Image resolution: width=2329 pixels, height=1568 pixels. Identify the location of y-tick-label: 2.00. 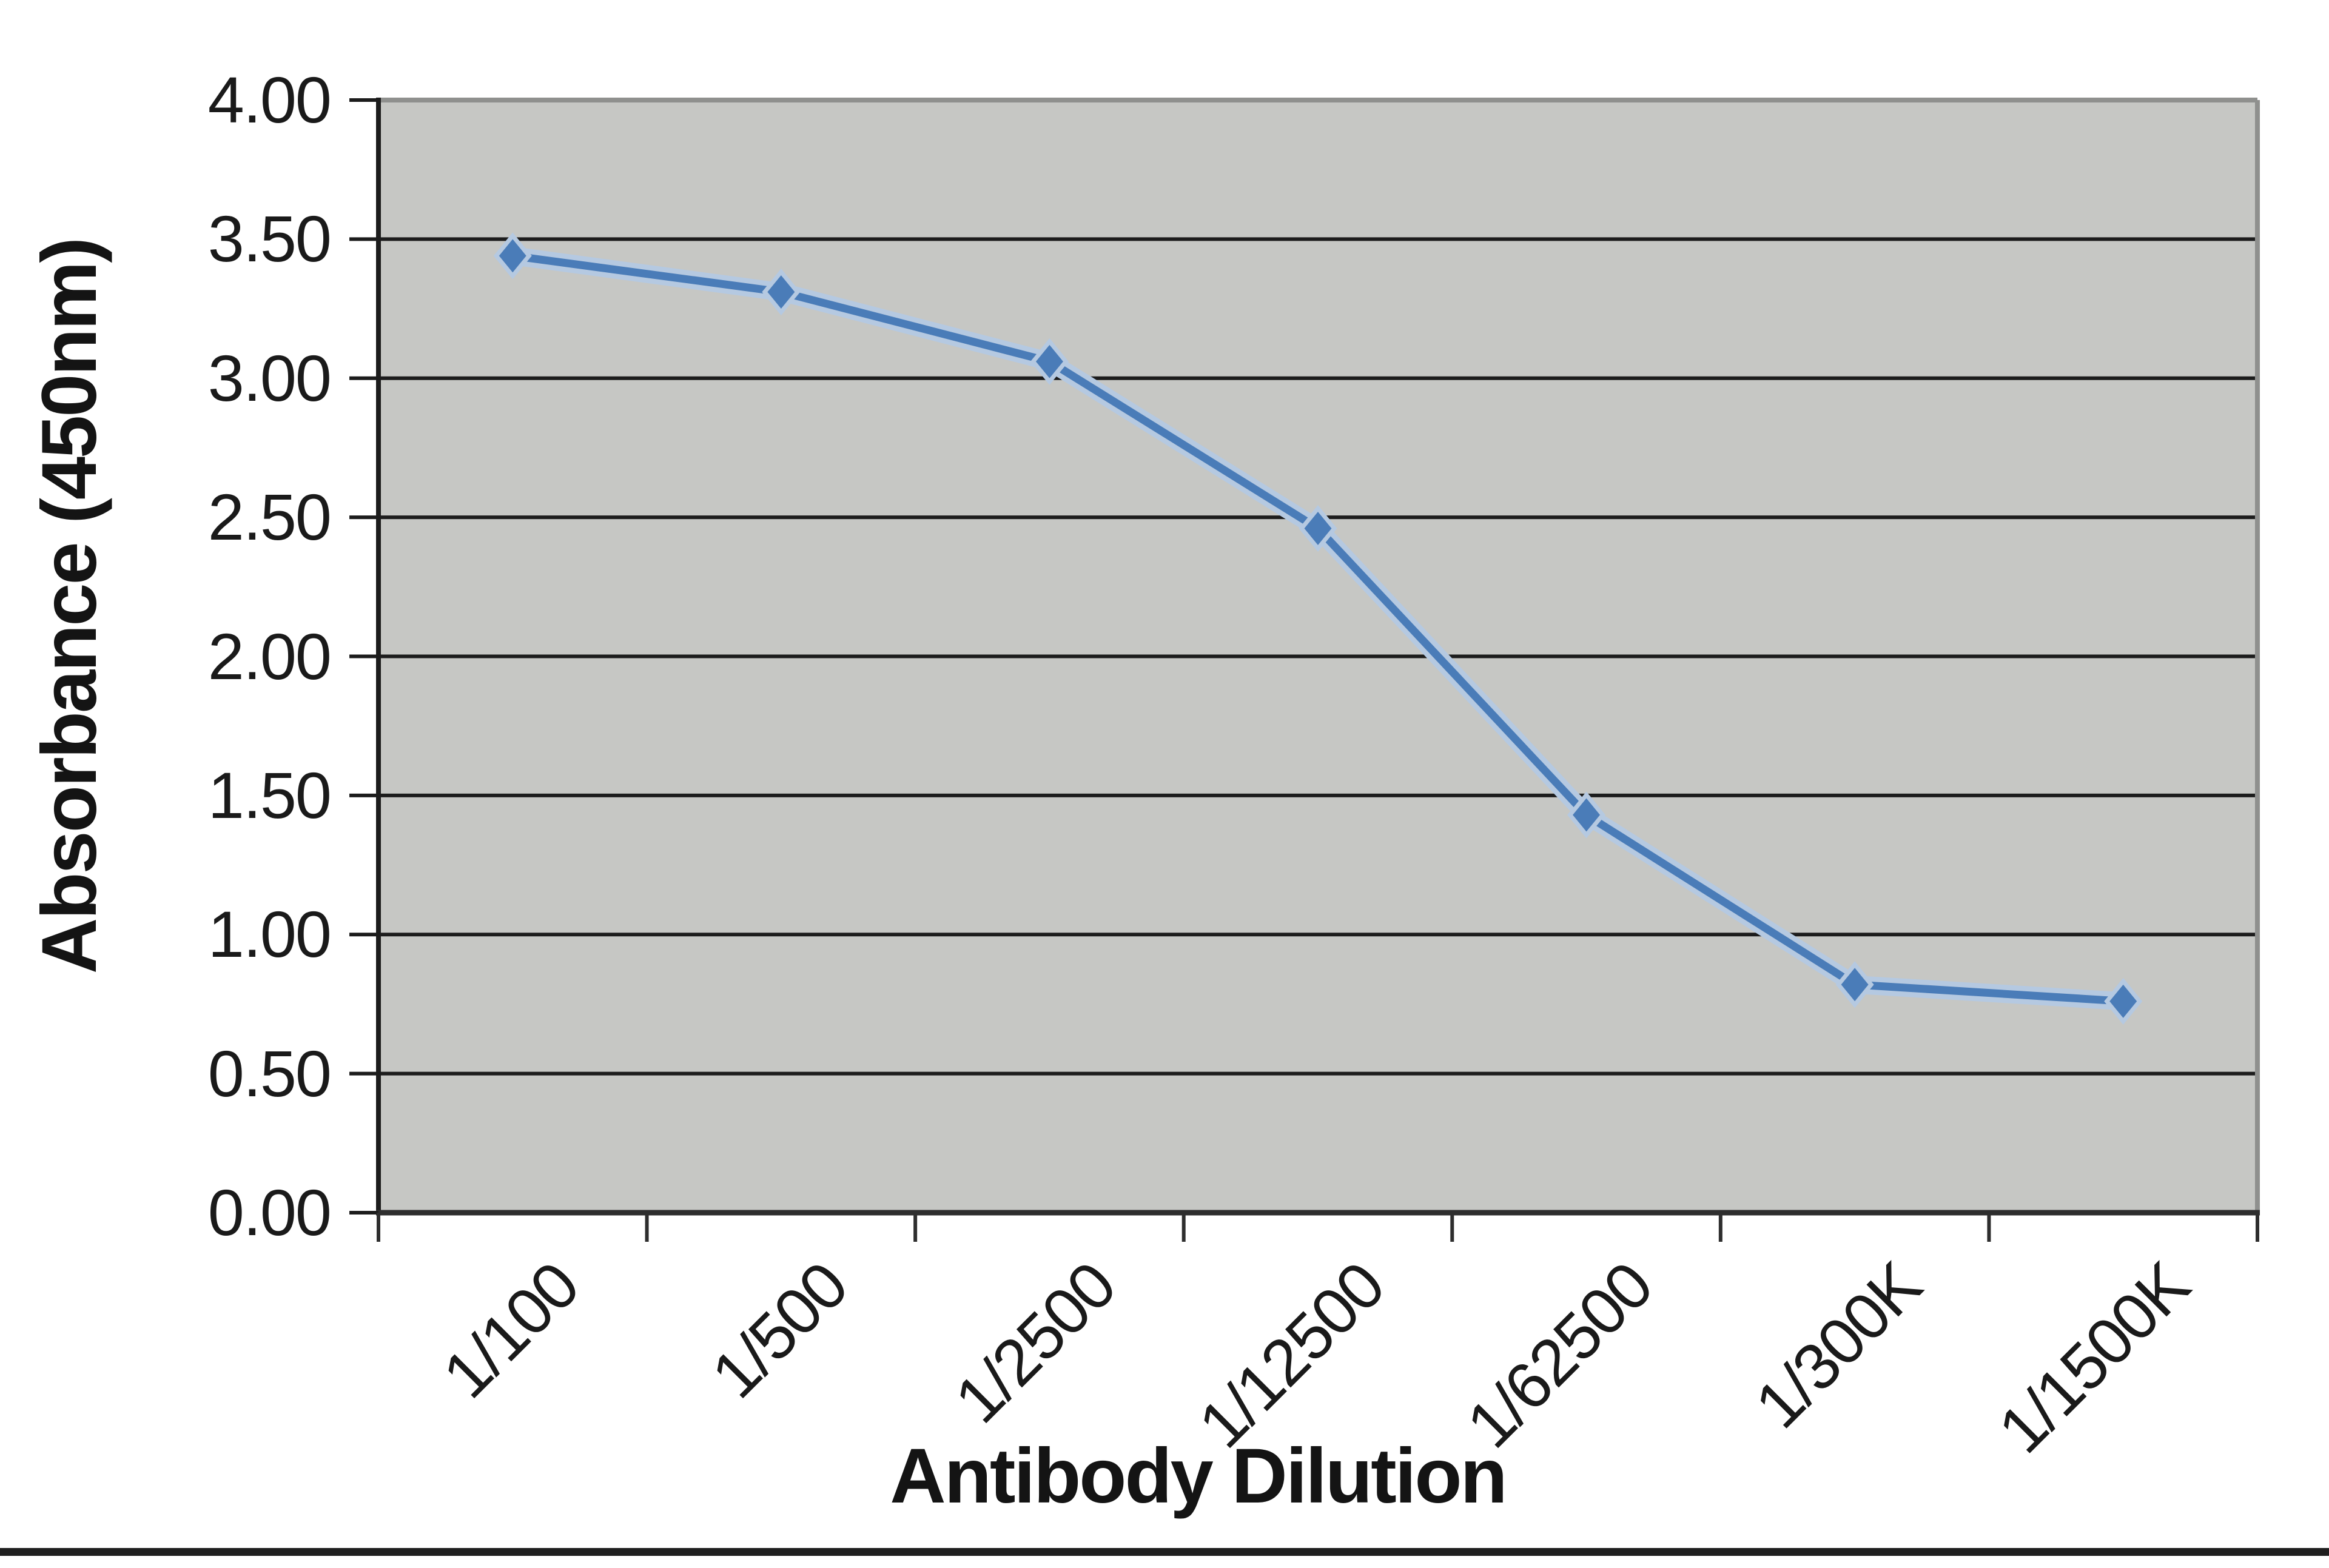
(270, 656).